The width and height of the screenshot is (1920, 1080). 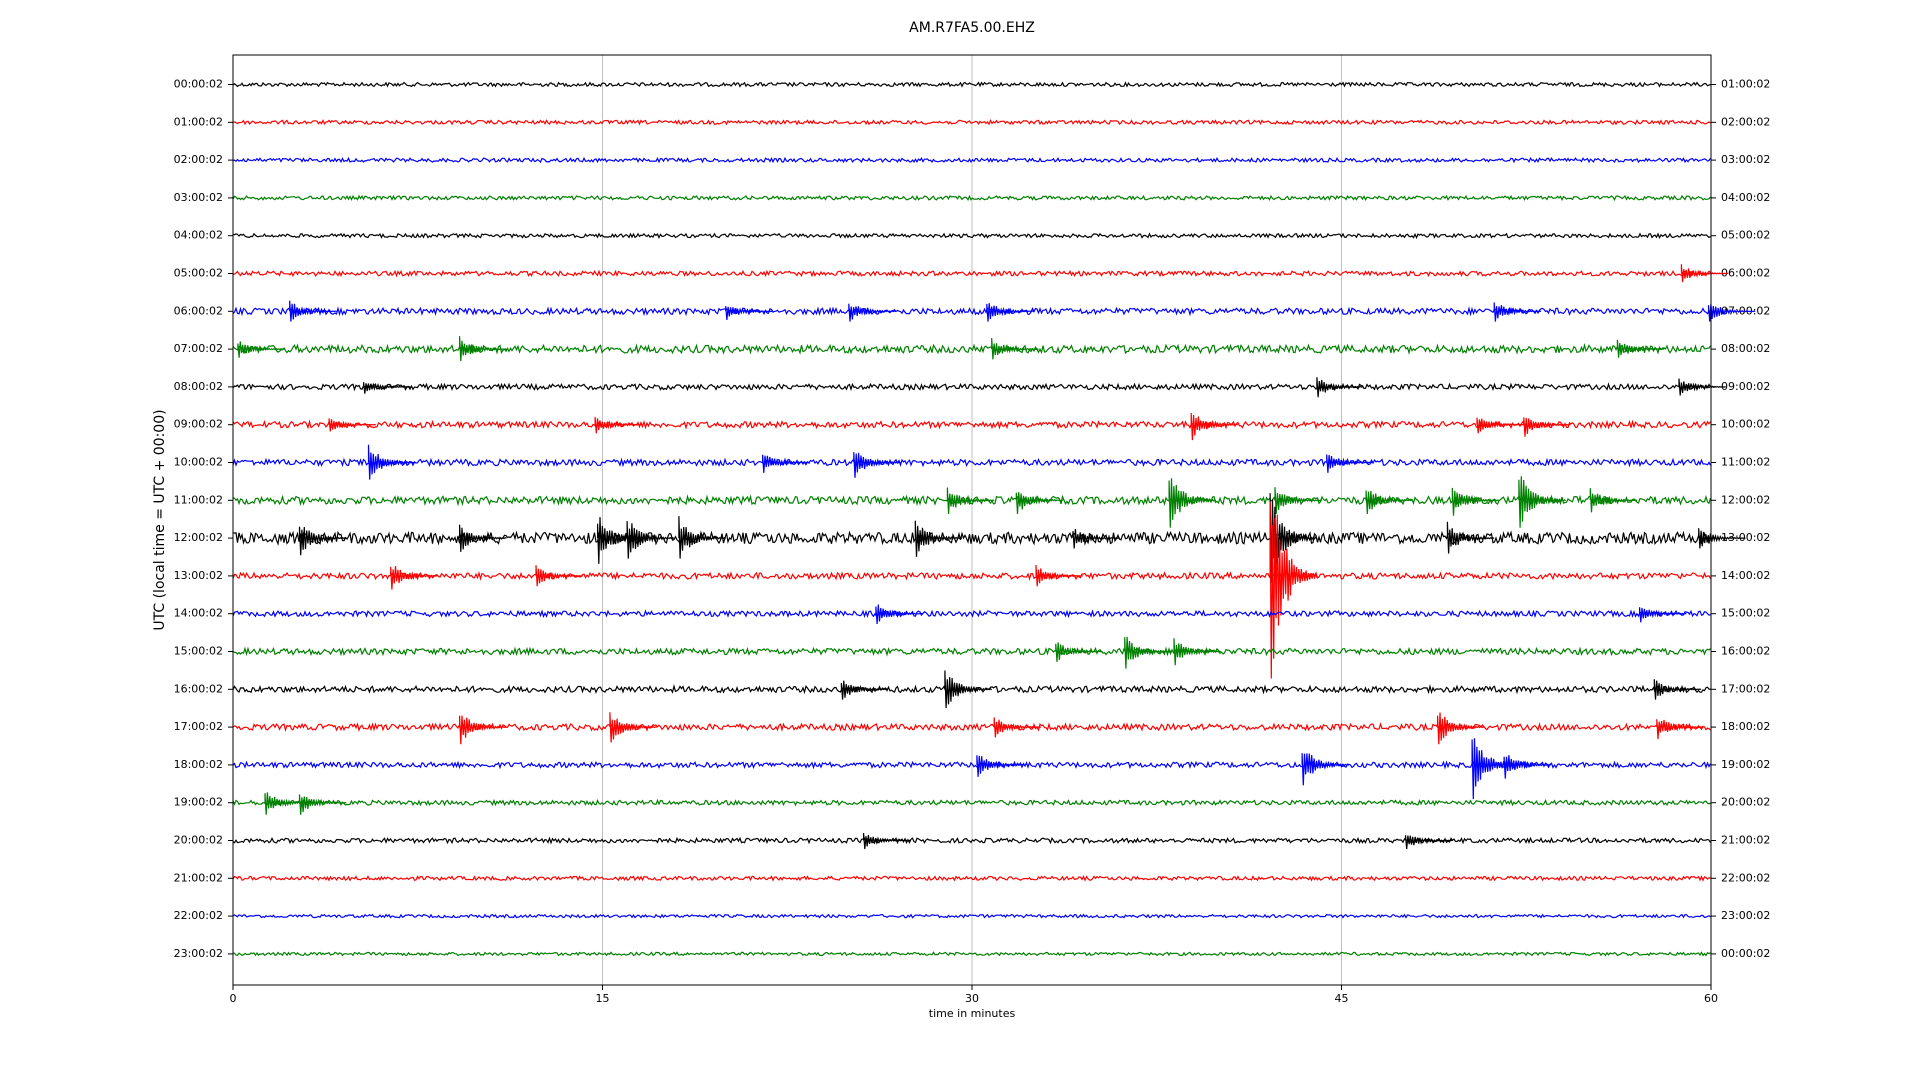 What do you see at coordinates (198, 802) in the screenshot?
I see `row-label-left: 19:00:02` at bounding box center [198, 802].